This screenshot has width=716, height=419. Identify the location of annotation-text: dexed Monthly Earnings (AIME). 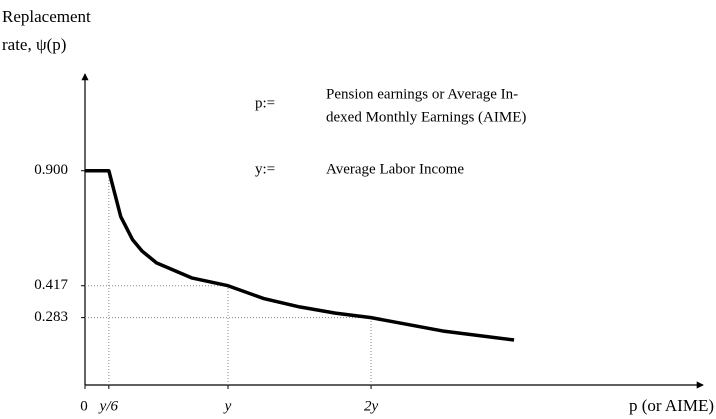
(426, 117).